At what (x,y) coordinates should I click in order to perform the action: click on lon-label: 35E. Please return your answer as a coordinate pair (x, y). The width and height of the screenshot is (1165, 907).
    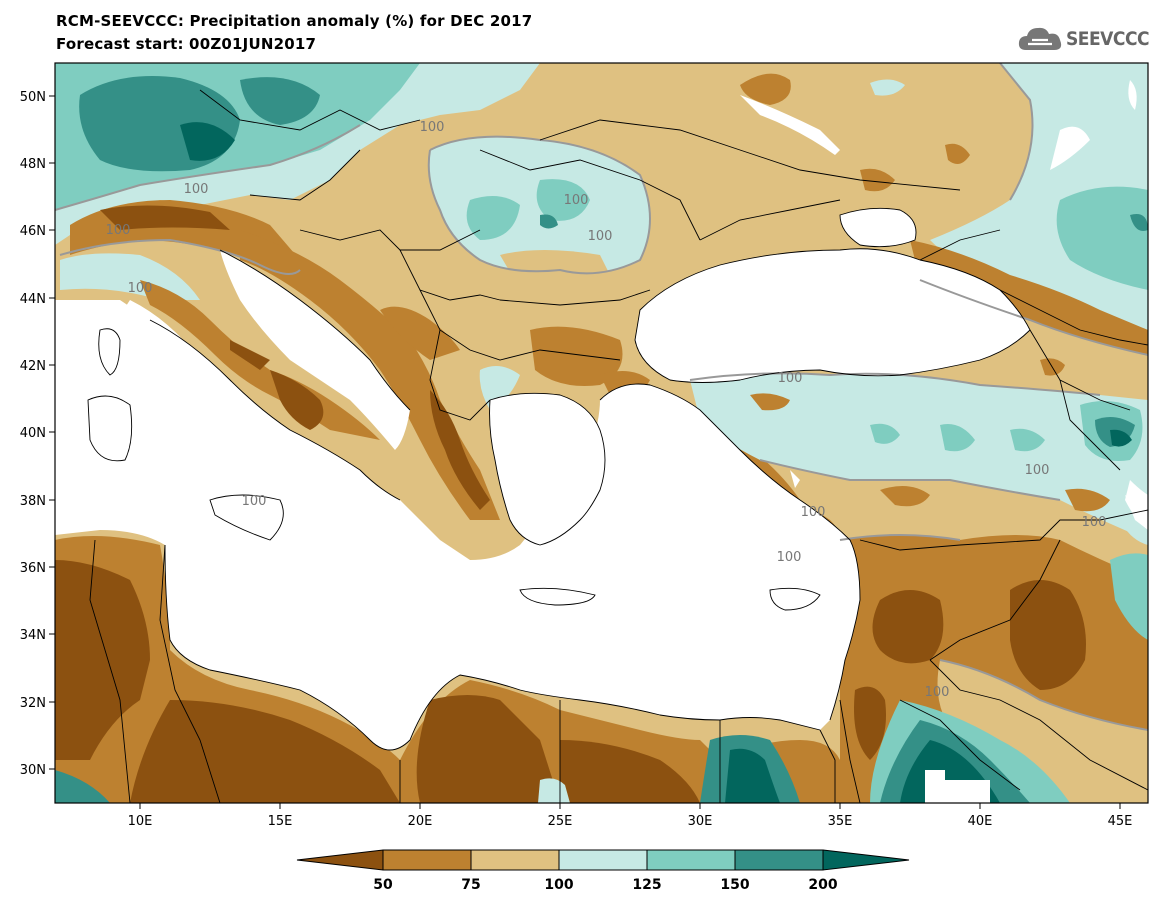
    Looking at the image, I should click on (840, 821).